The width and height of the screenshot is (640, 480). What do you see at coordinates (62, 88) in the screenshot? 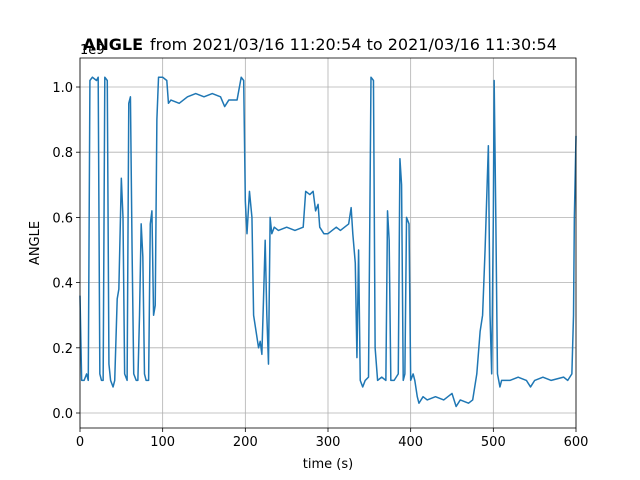
I see `y-tick-label: 1.0` at bounding box center [62, 88].